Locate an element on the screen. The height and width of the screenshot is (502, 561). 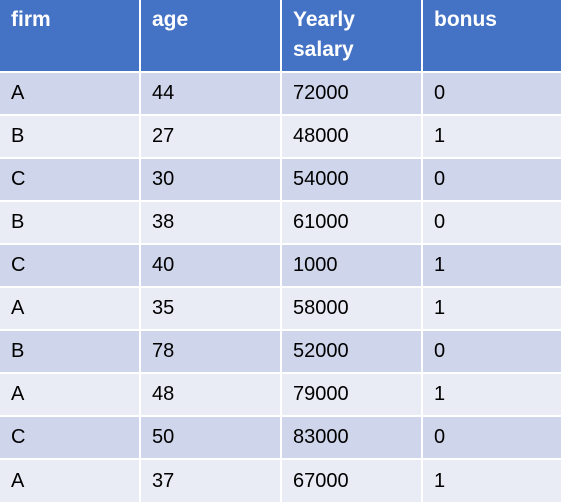
table-row: C 50 83000 0 is located at coordinates (280, 438).